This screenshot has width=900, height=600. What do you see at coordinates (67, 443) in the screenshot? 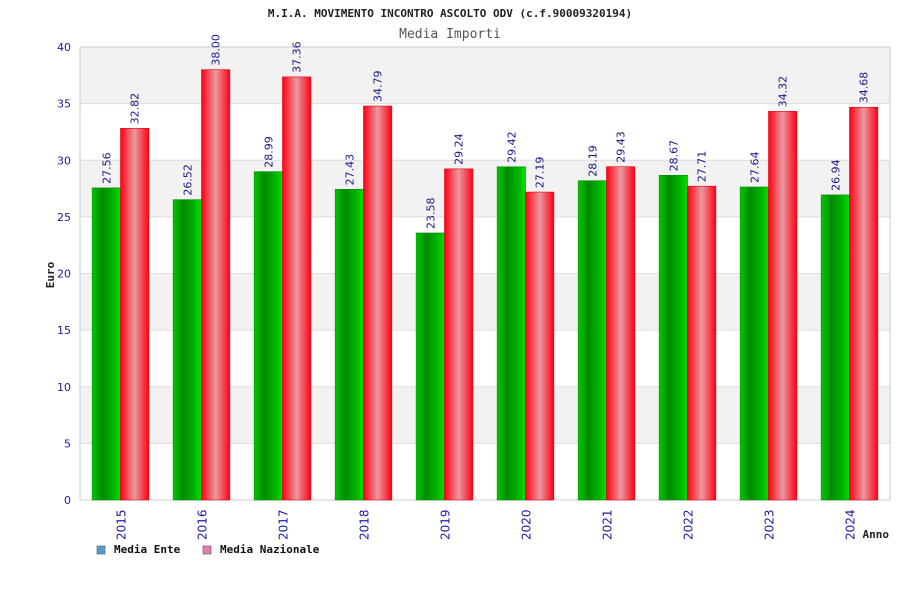
I see `y-tick-label: 5` at bounding box center [67, 443].